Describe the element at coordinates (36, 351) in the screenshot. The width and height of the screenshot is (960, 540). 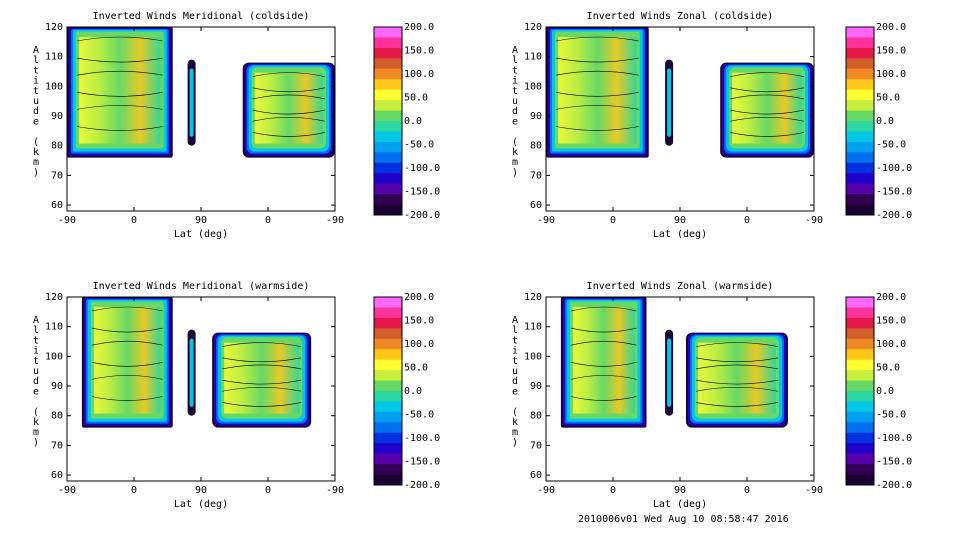
I see `y-axis-label-char: i` at that location.